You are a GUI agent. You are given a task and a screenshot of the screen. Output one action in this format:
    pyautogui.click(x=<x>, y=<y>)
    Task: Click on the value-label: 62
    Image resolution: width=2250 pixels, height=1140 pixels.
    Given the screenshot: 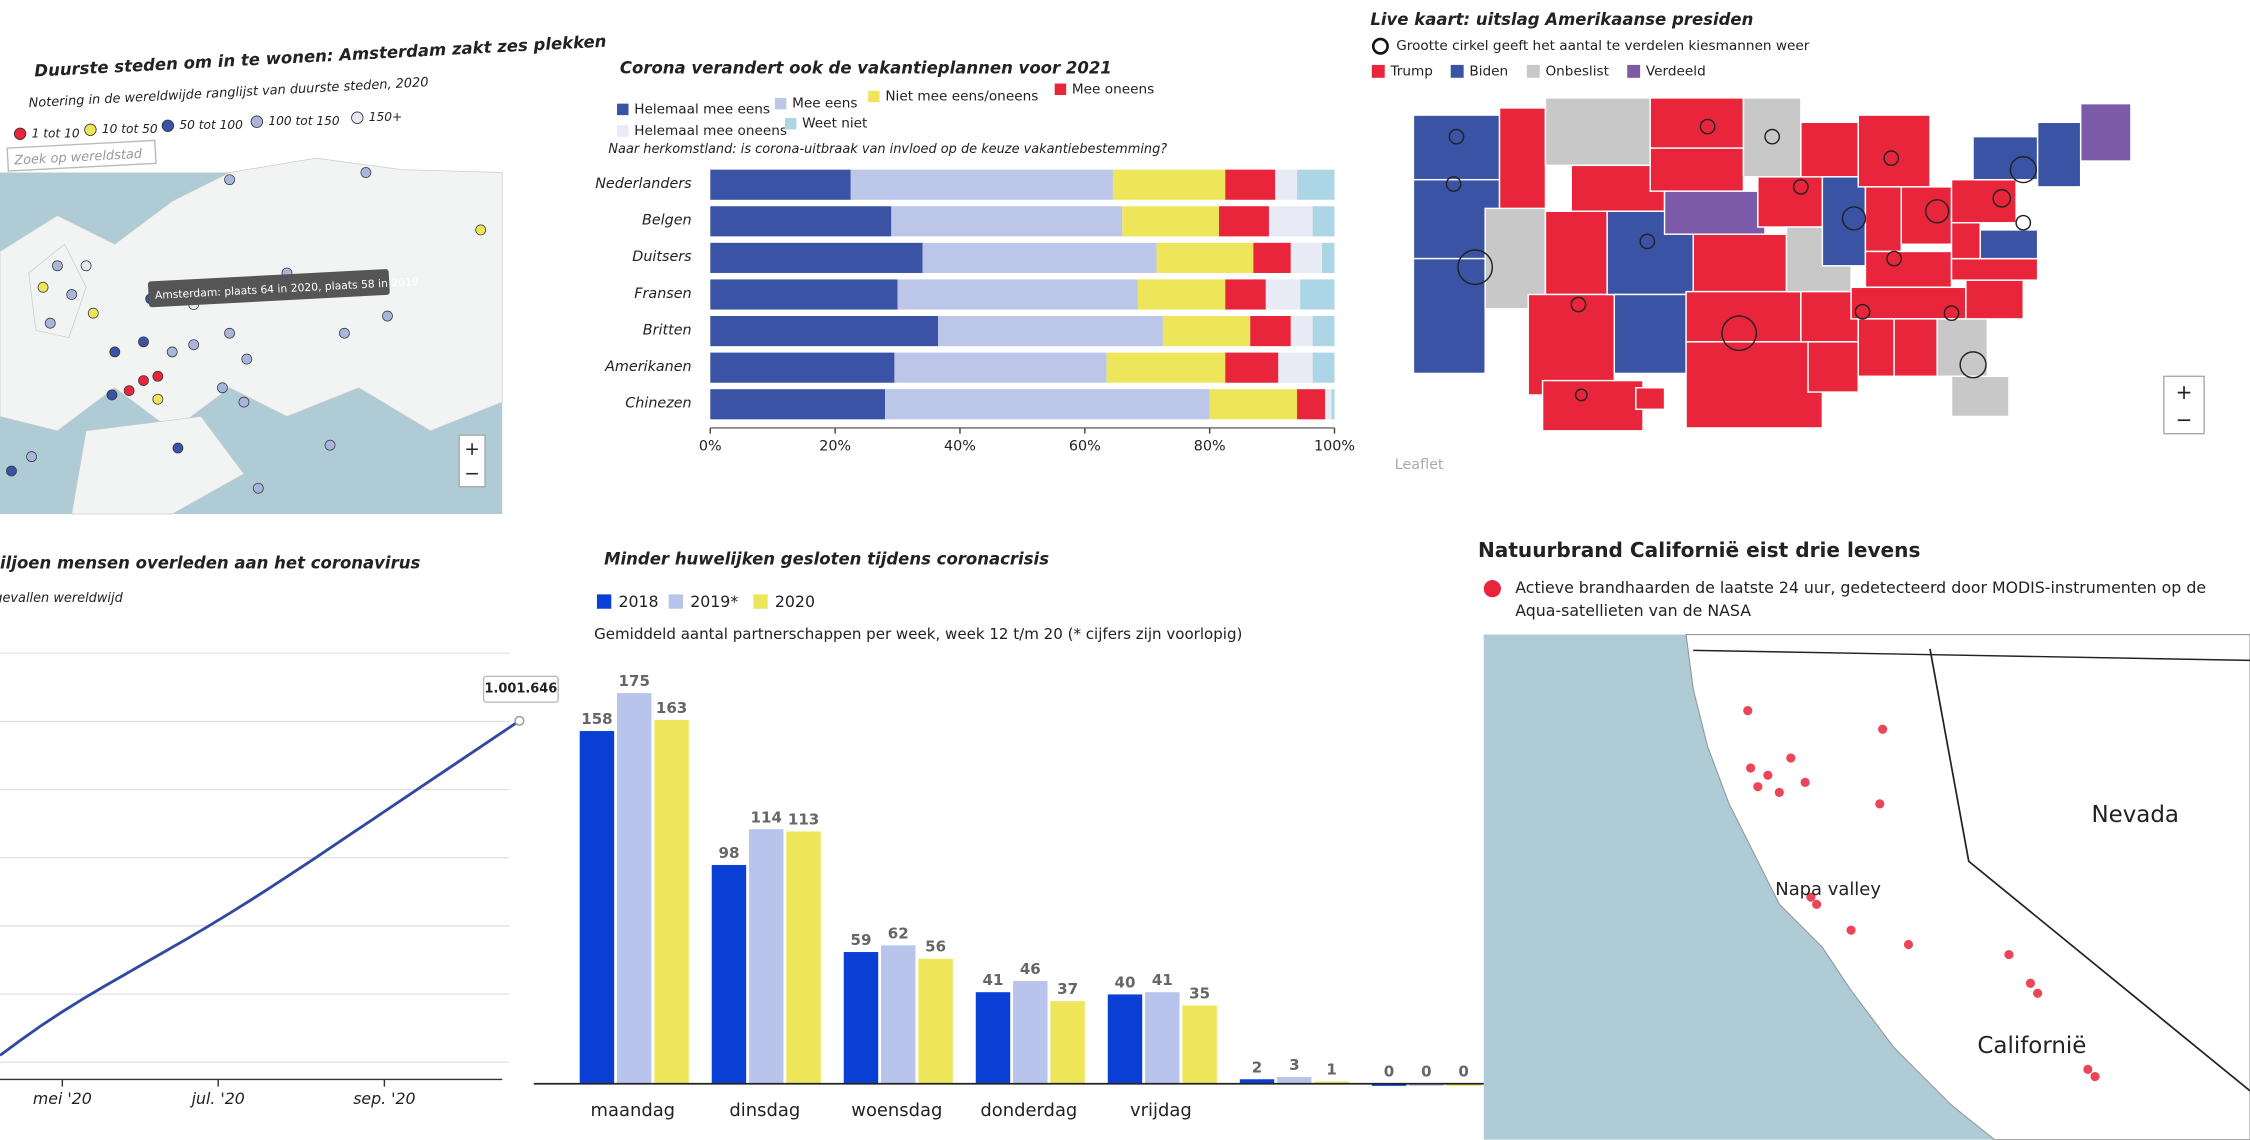 What is the action you would take?
    pyautogui.click(x=898, y=933)
    